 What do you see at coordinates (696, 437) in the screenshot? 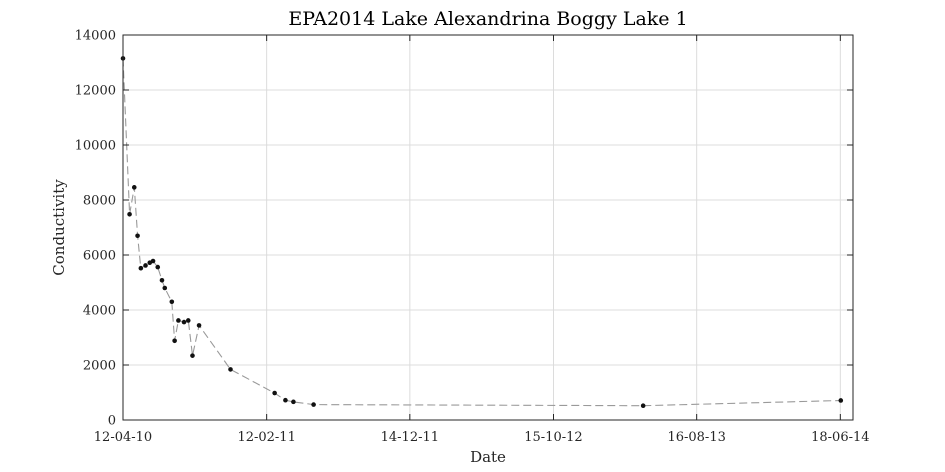
I see `x-tick-label: 16-08-13` at bounding box center [696, 437].